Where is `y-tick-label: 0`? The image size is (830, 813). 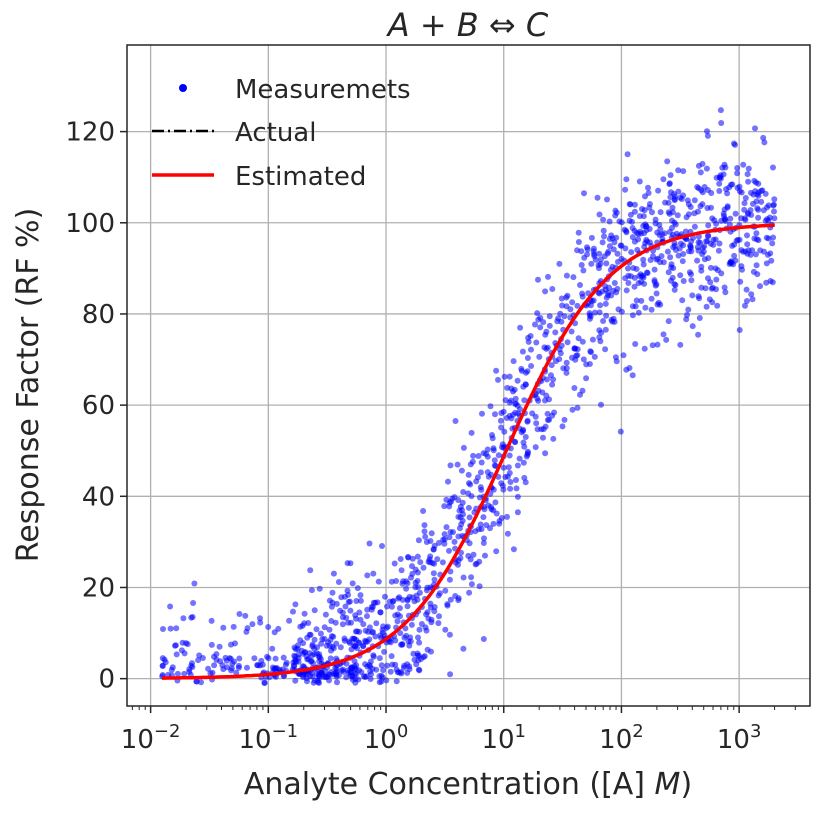
y-tick-label: 0 is located at coordinates (106, 680).